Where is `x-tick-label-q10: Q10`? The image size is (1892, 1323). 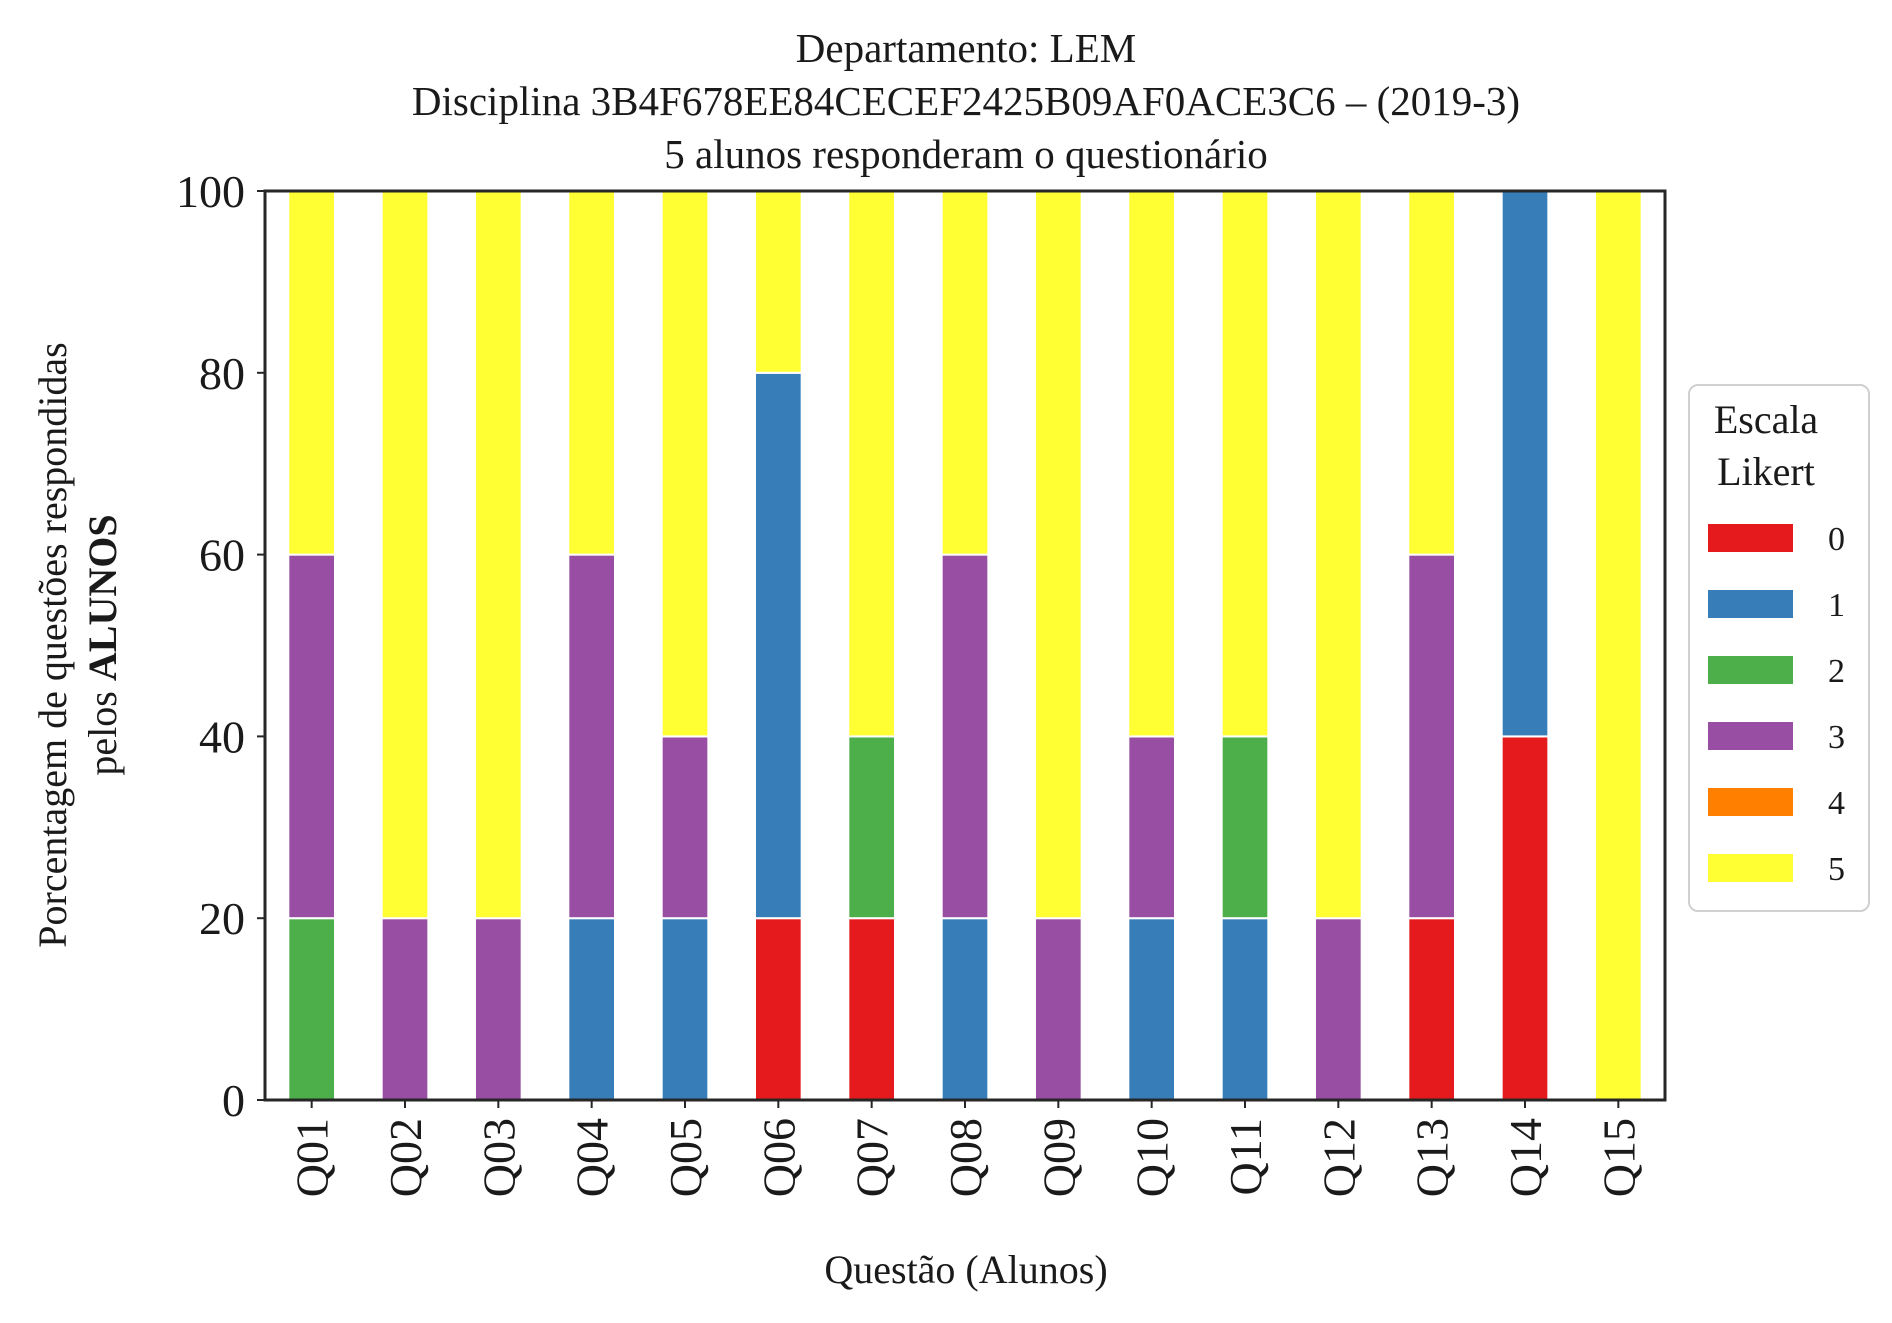
x-tick-label-q10: Q10 is located at coordinates (1152, 1157).